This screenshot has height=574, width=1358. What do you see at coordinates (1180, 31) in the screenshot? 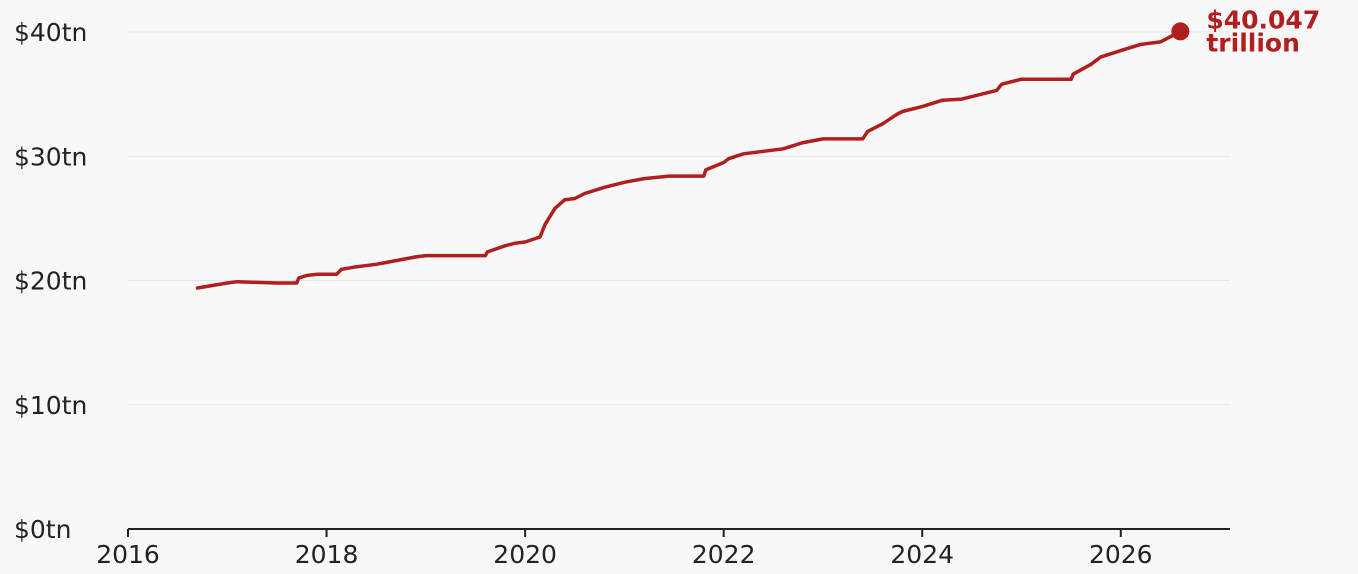
I see `end-point-marker` at bounding box center [1180, 31].